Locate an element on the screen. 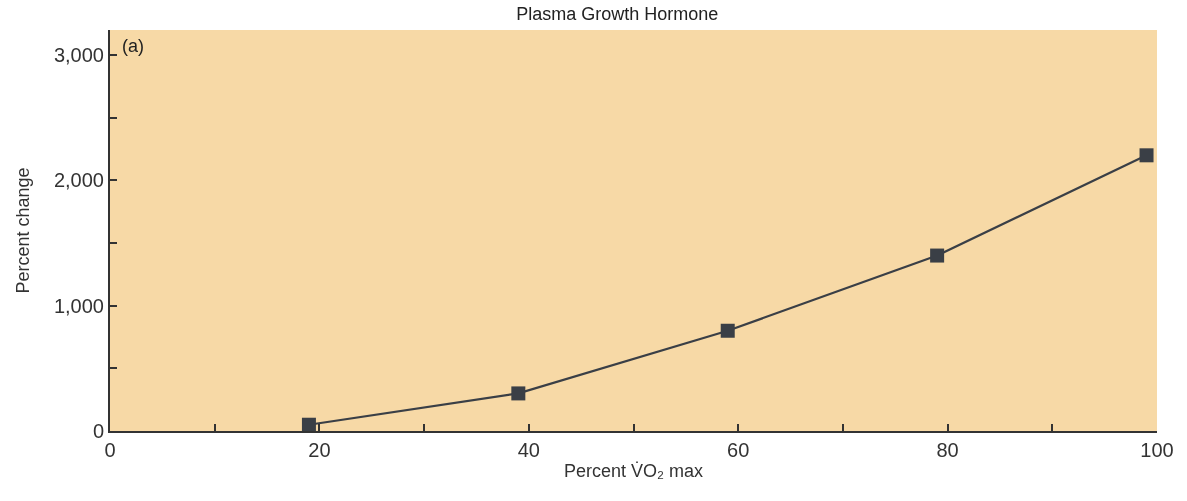 The image size is (1187, 501). x-tick-label: 20 is located at coordinates (319, 450).